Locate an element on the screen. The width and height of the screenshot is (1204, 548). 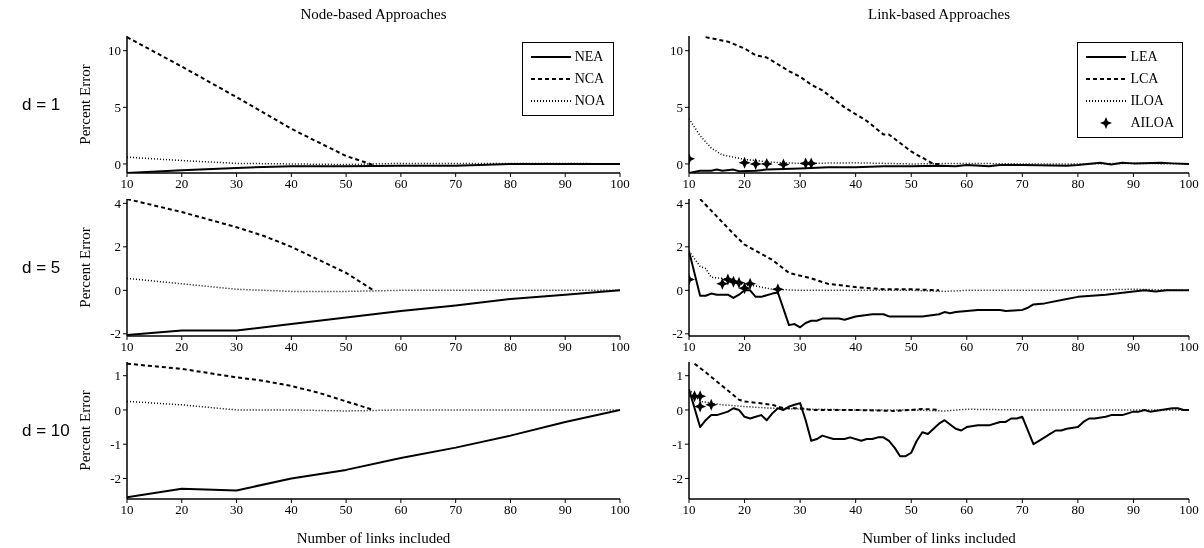
legend-label: NCA is located at coordinates (589, 79).